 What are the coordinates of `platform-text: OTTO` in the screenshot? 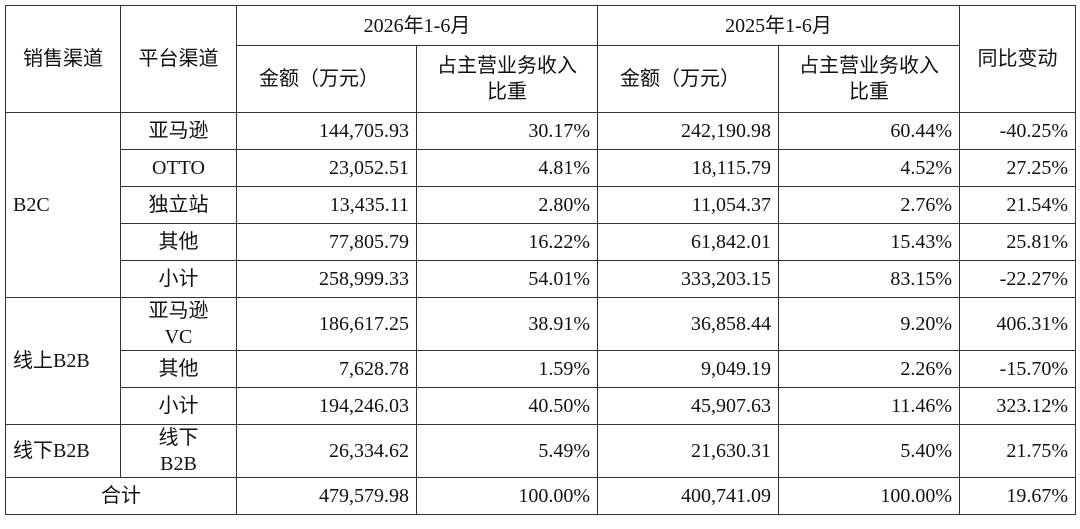 It's located at (178, 168).